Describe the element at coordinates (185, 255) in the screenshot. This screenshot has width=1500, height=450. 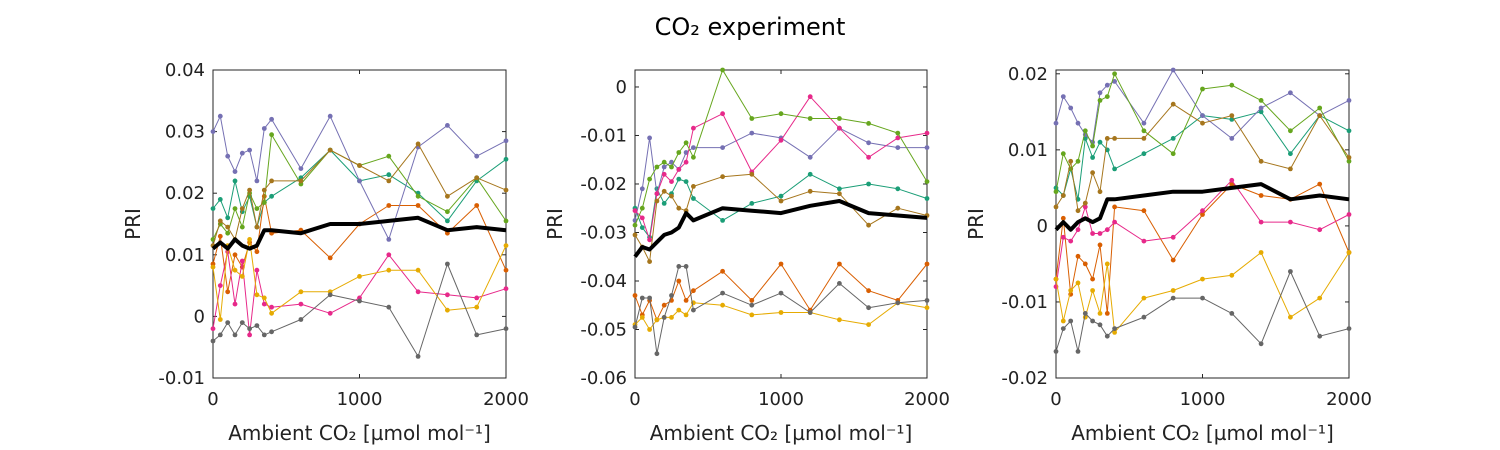
I see `y-tick-label: 0.01` at that location.